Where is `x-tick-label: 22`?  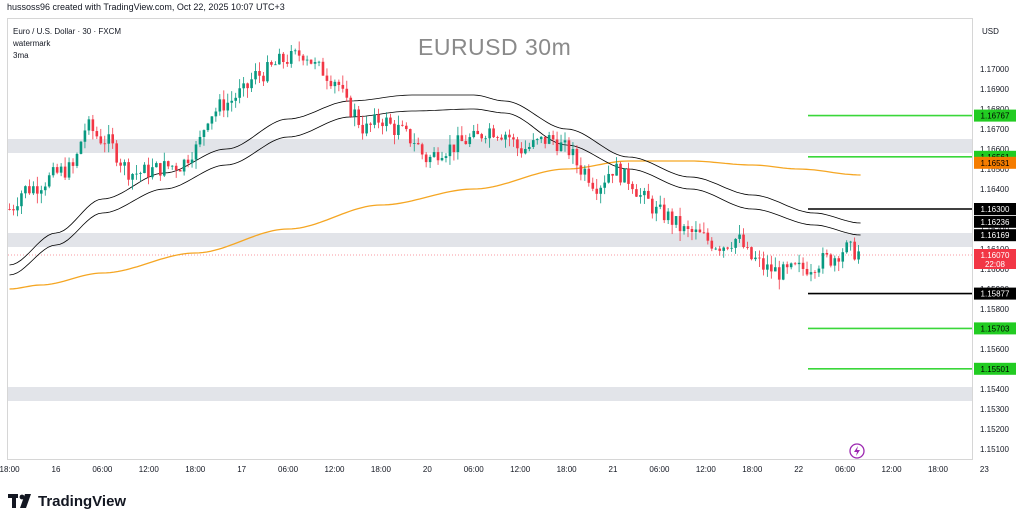
x-tick-label: 22 is located at coordinates (798, 469).